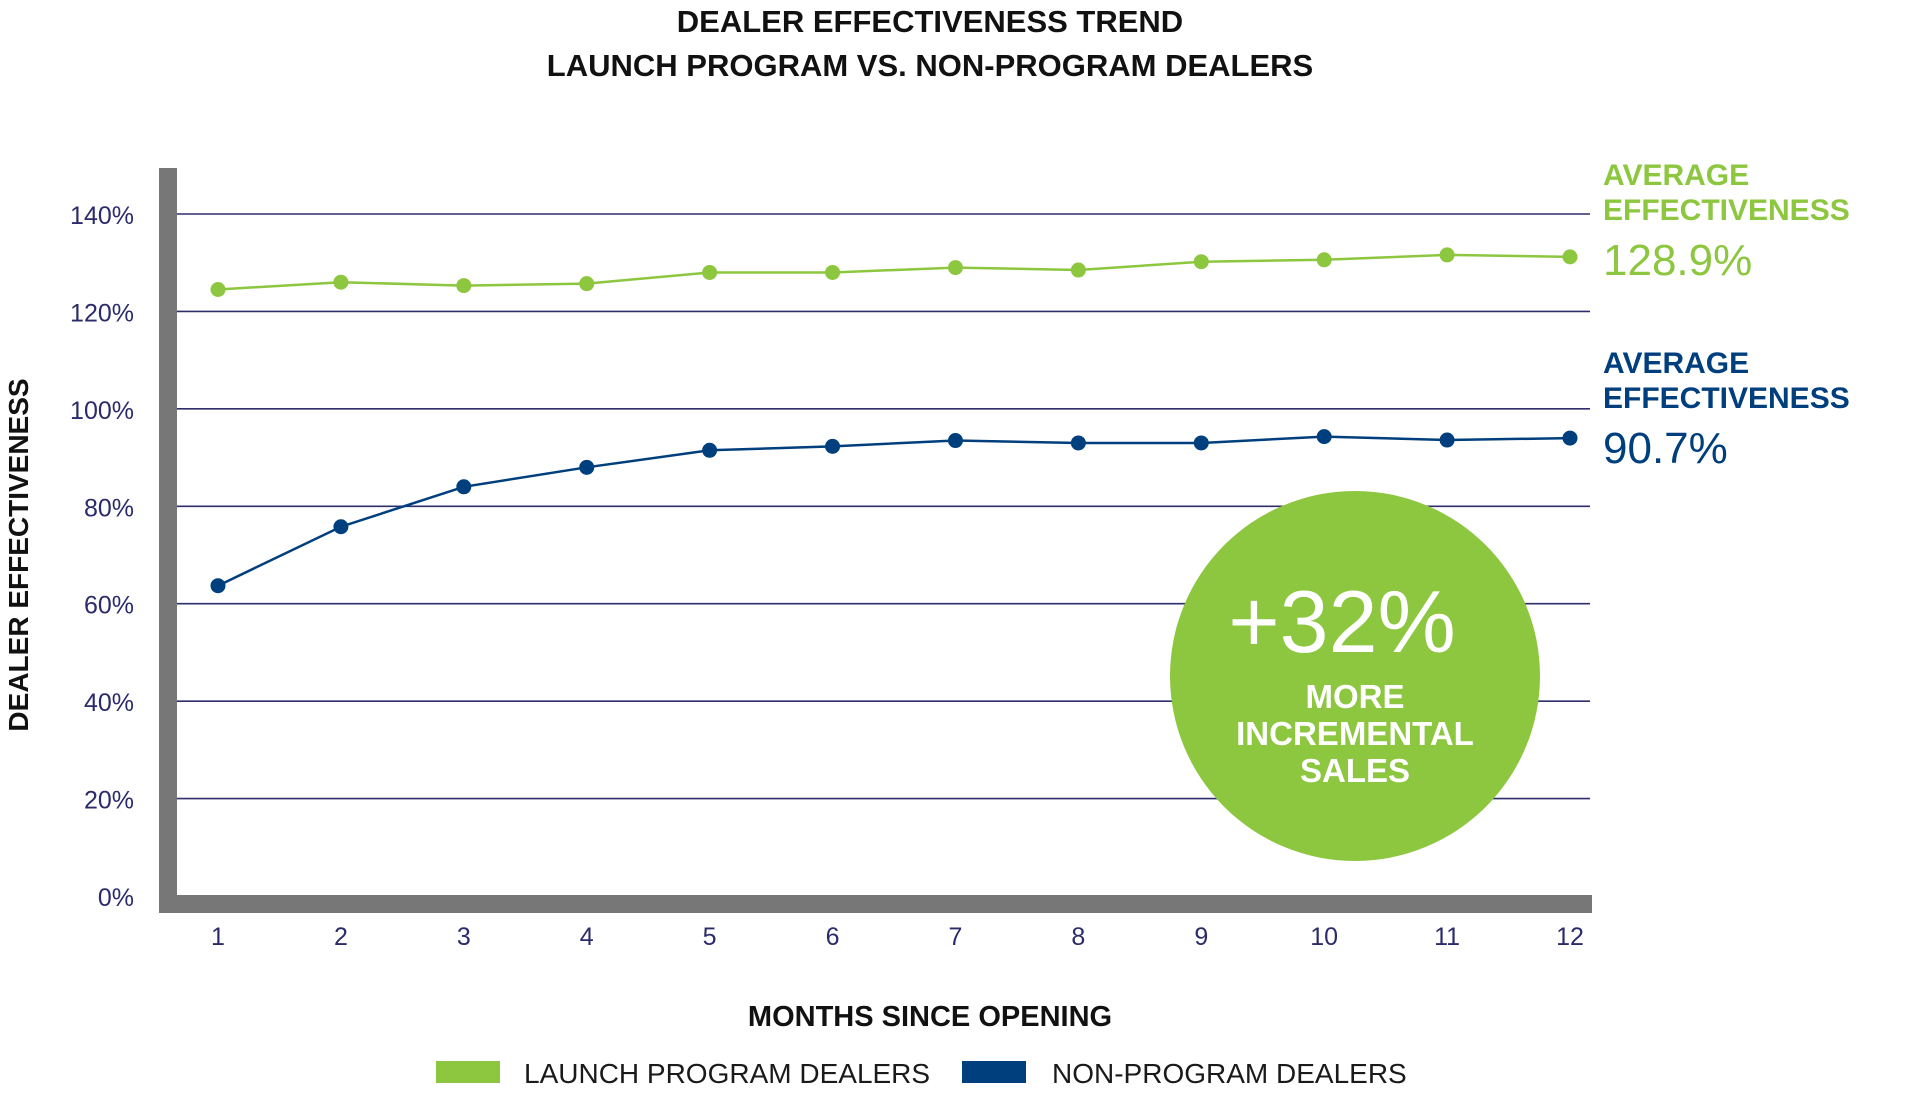 This screenshot has width=1920, height=1096. I want to click on badge-line3: SALES, so click(1355, 770).